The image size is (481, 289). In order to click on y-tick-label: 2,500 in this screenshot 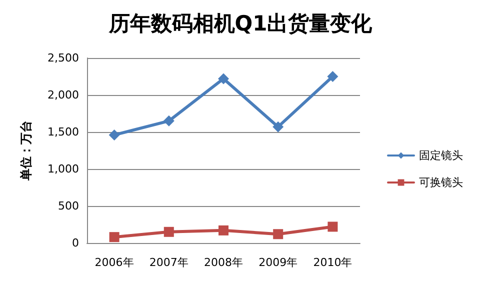, I will do `click(63, 58)`.